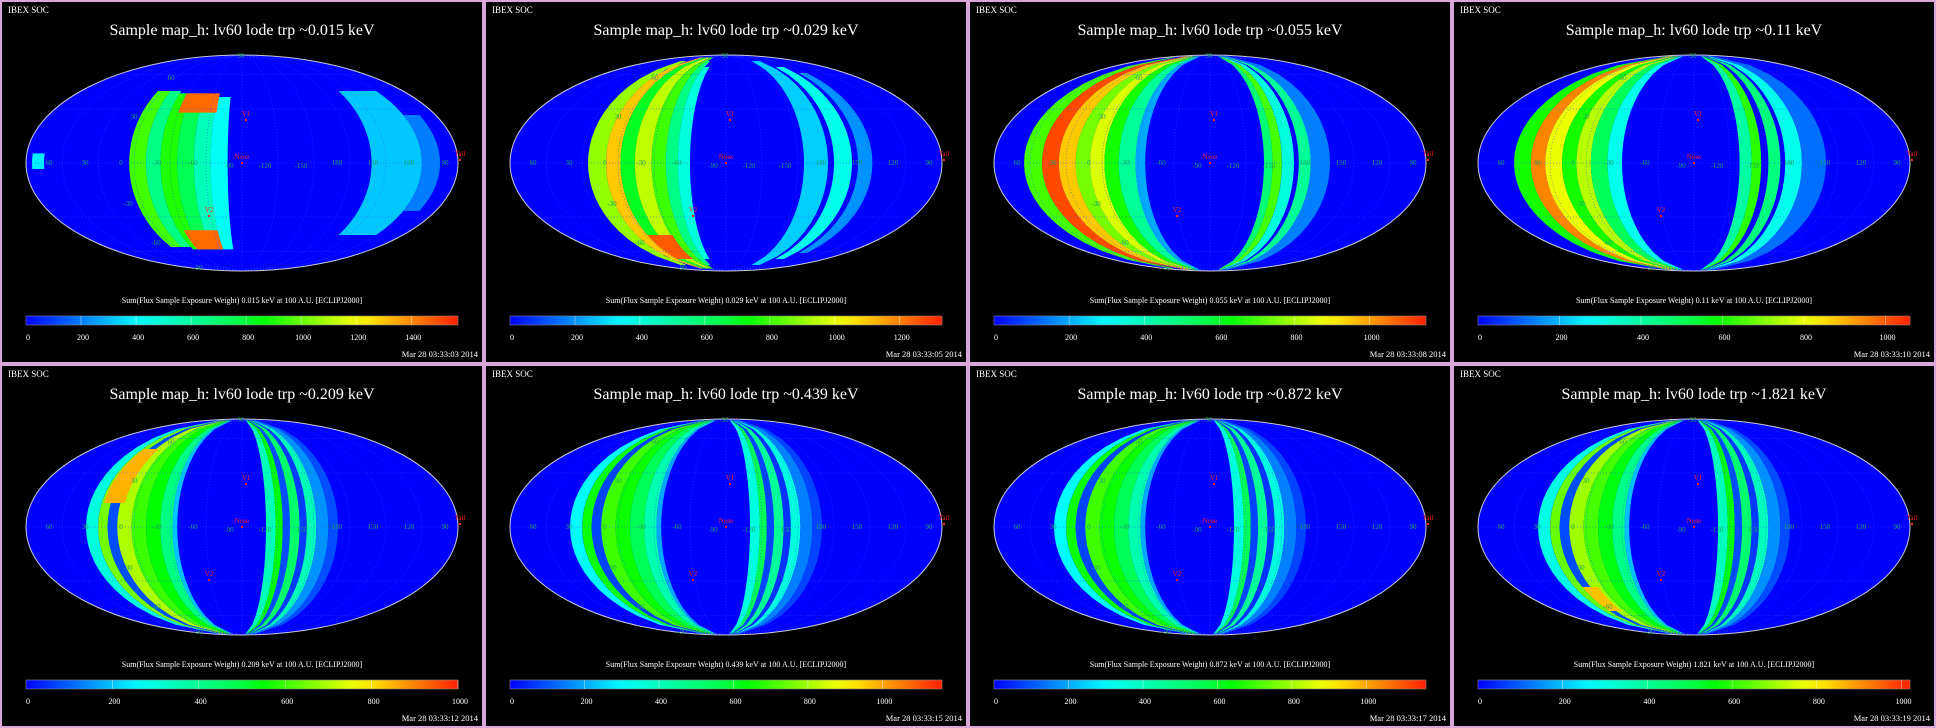 The width and height of the screenshot is (1936, 728). I want to click on colorbar-tick-label: 400, so click(1643, 337).